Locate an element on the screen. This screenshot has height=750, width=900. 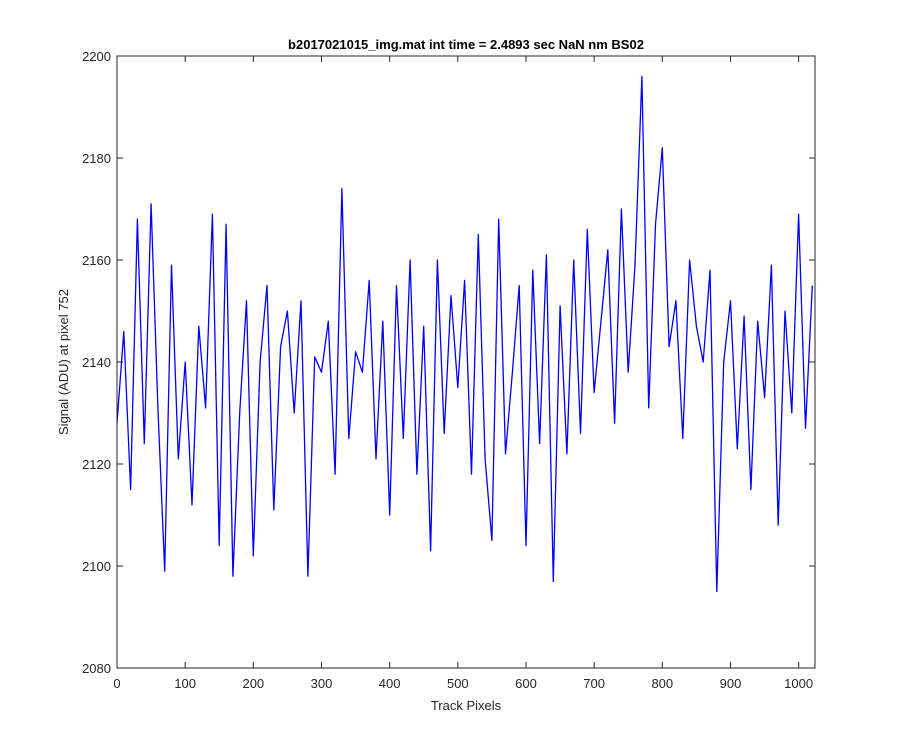
y-tick-label: 2120 is located at coordinates (96, 464).